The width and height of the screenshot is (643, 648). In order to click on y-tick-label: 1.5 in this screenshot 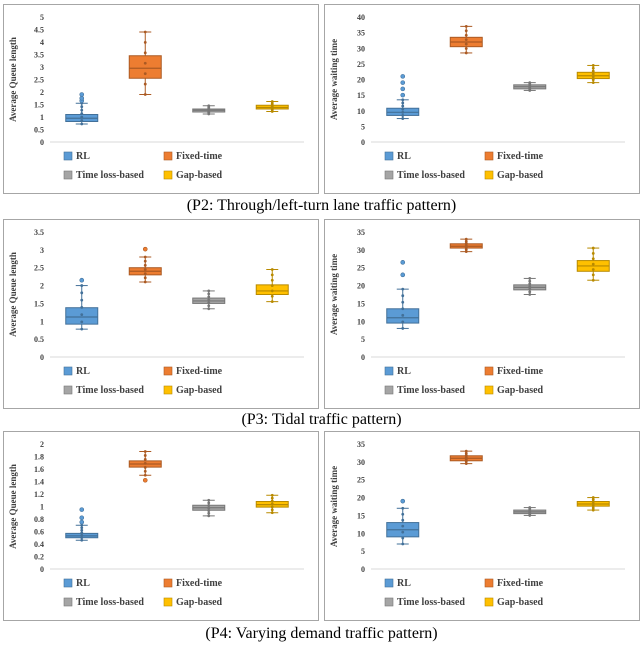, I will do `click(39, 105)`.